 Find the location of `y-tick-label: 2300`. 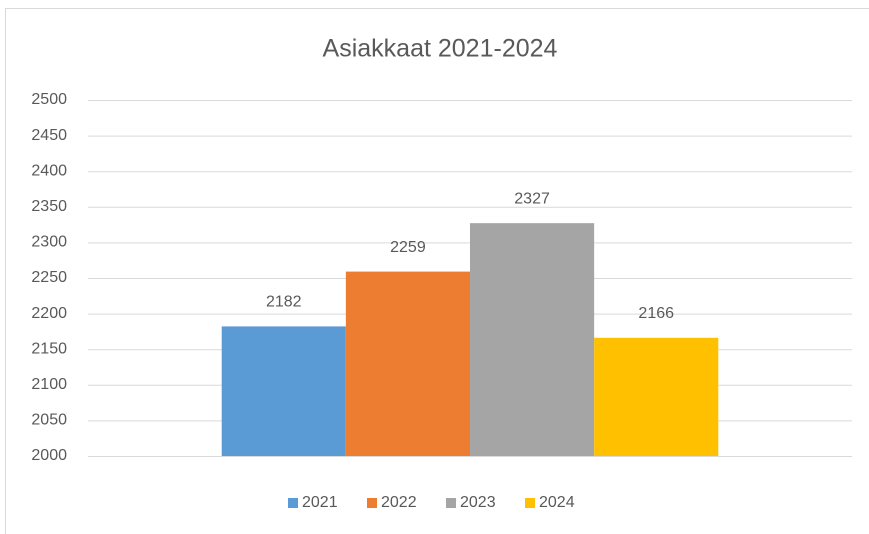

y-tick-label: 2300 is located at coordinates (49, 242).